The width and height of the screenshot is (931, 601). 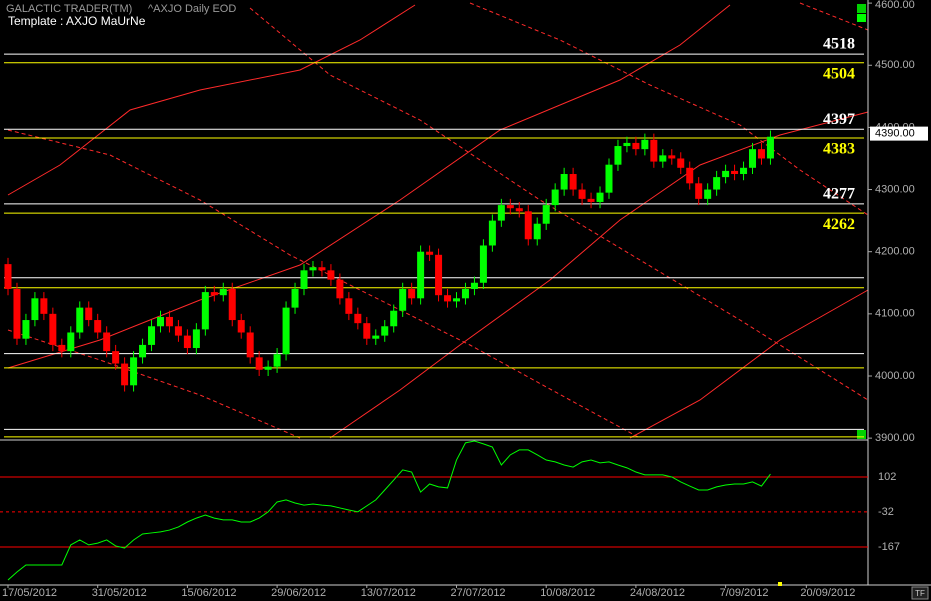 What do you see at coordinates (895, 134) in the screenshot?
I see `price-label: 4390.00` at bounding box center [895, 134].